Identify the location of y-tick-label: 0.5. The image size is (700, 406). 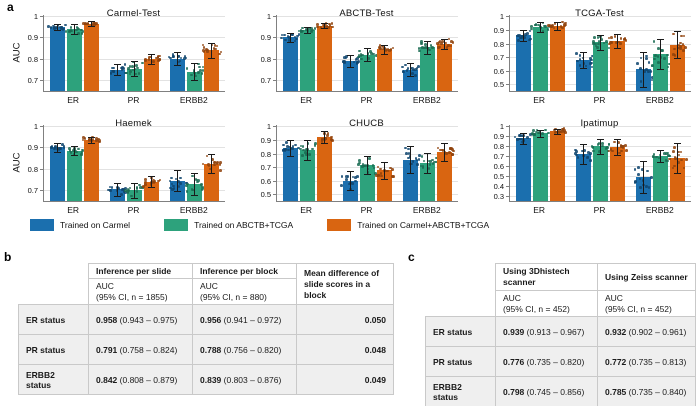
(265, 195).